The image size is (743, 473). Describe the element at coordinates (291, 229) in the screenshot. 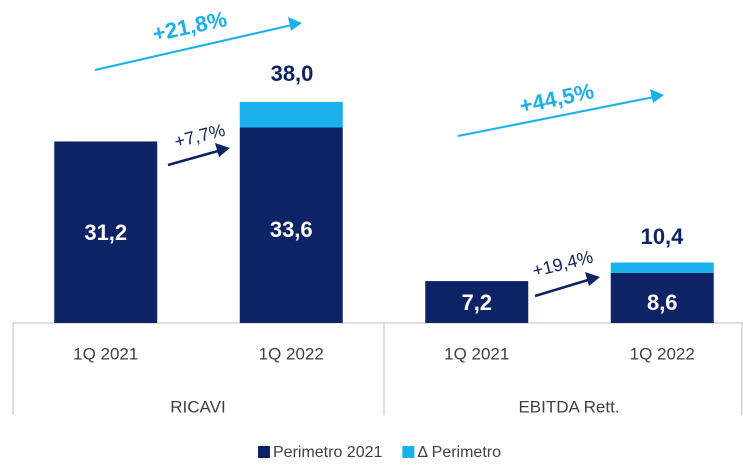

I see `data-label: 33,6` at that location.